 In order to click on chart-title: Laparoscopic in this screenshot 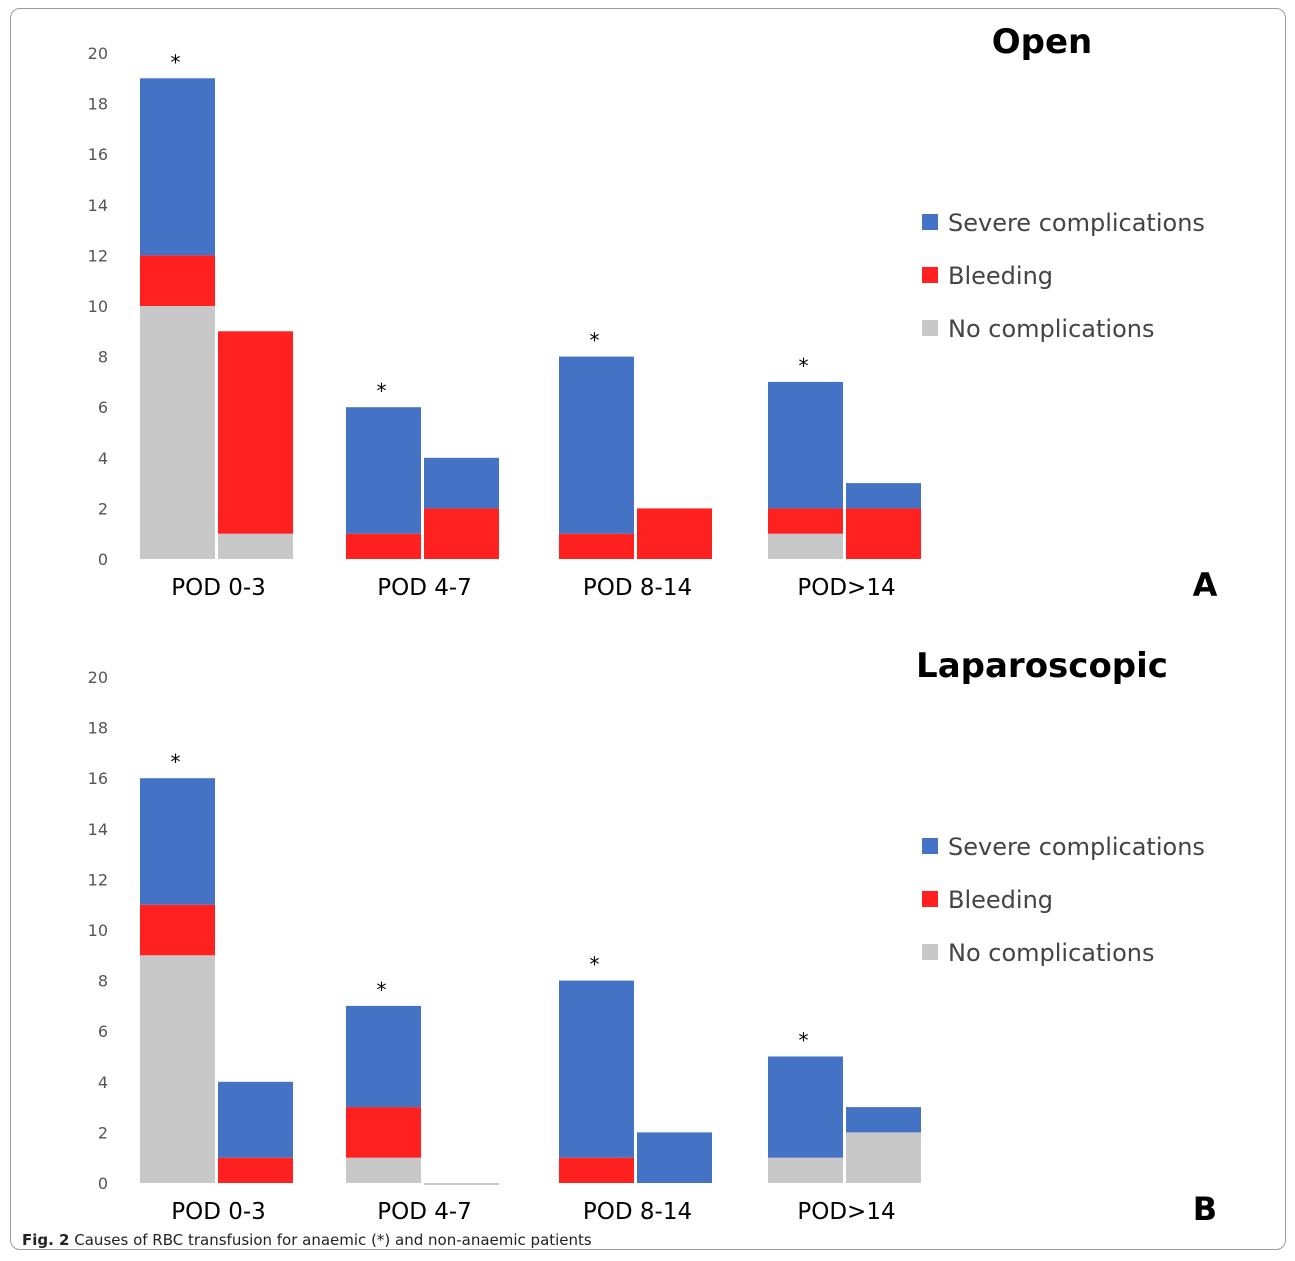, I will do `click(1042, 666)`.